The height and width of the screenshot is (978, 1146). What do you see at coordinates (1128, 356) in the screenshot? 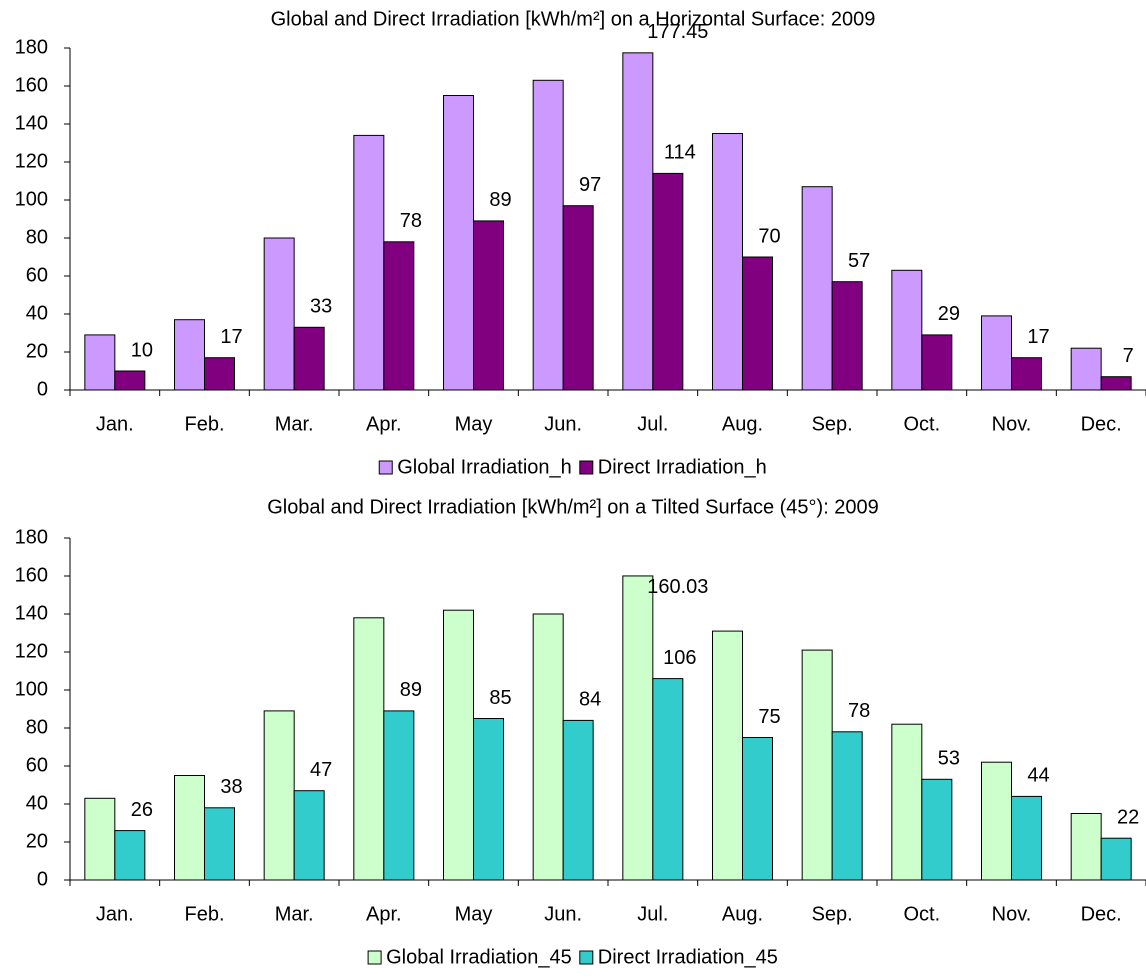
I see `data-label: 7` at bounding box center [1128, 356].